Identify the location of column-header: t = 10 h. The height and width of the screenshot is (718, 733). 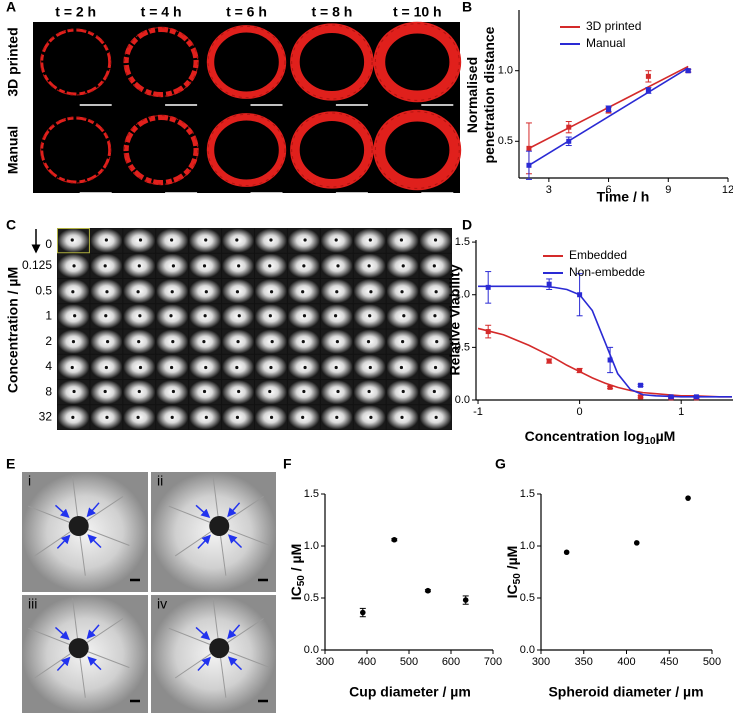
(417, 12).